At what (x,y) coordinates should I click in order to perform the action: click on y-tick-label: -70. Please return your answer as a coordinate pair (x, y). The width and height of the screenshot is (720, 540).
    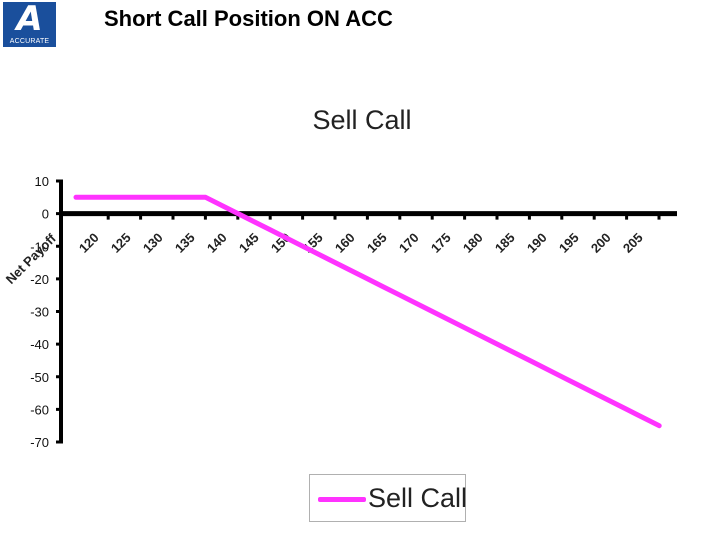
    Looking at the image, I should click on (39, 442).